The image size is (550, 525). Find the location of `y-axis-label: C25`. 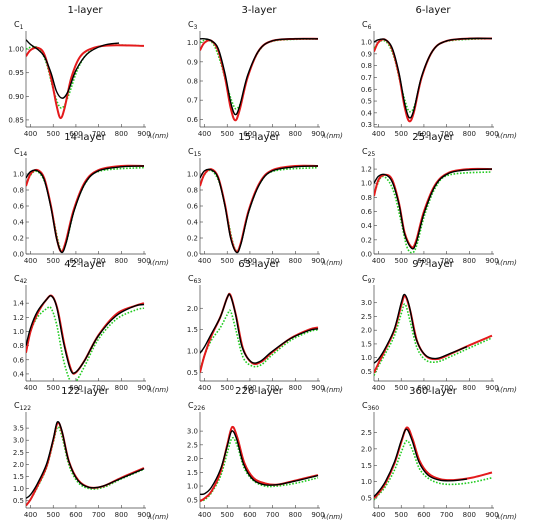

y-axis-label: C25 is located at coordinates (368, 152).